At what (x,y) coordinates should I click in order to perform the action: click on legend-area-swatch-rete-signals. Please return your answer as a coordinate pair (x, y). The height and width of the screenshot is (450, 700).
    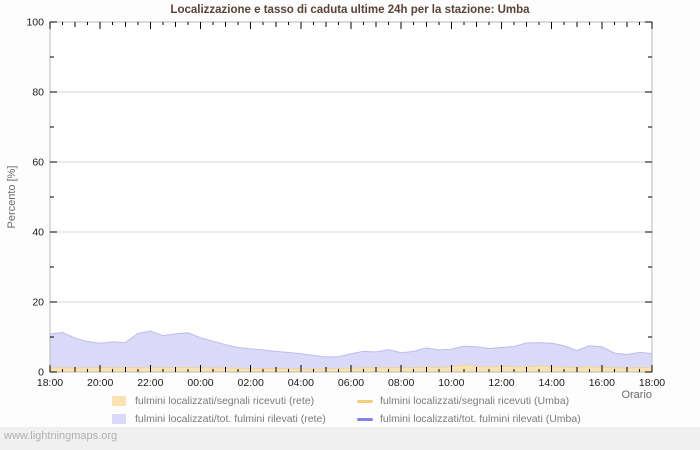
    Looking at the image, I should click on (119, 401).